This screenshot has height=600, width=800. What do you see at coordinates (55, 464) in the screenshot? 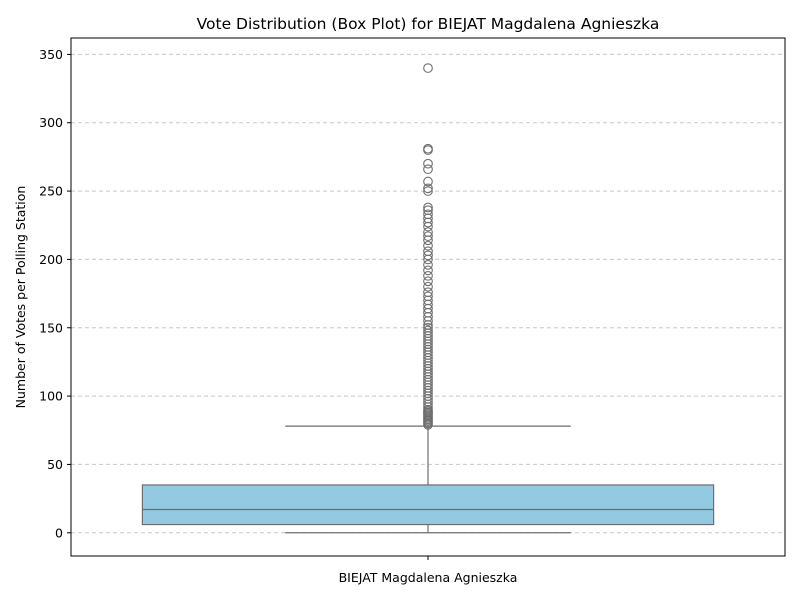
I see `y-tick-label: 50` at bounding box center [55, 464].